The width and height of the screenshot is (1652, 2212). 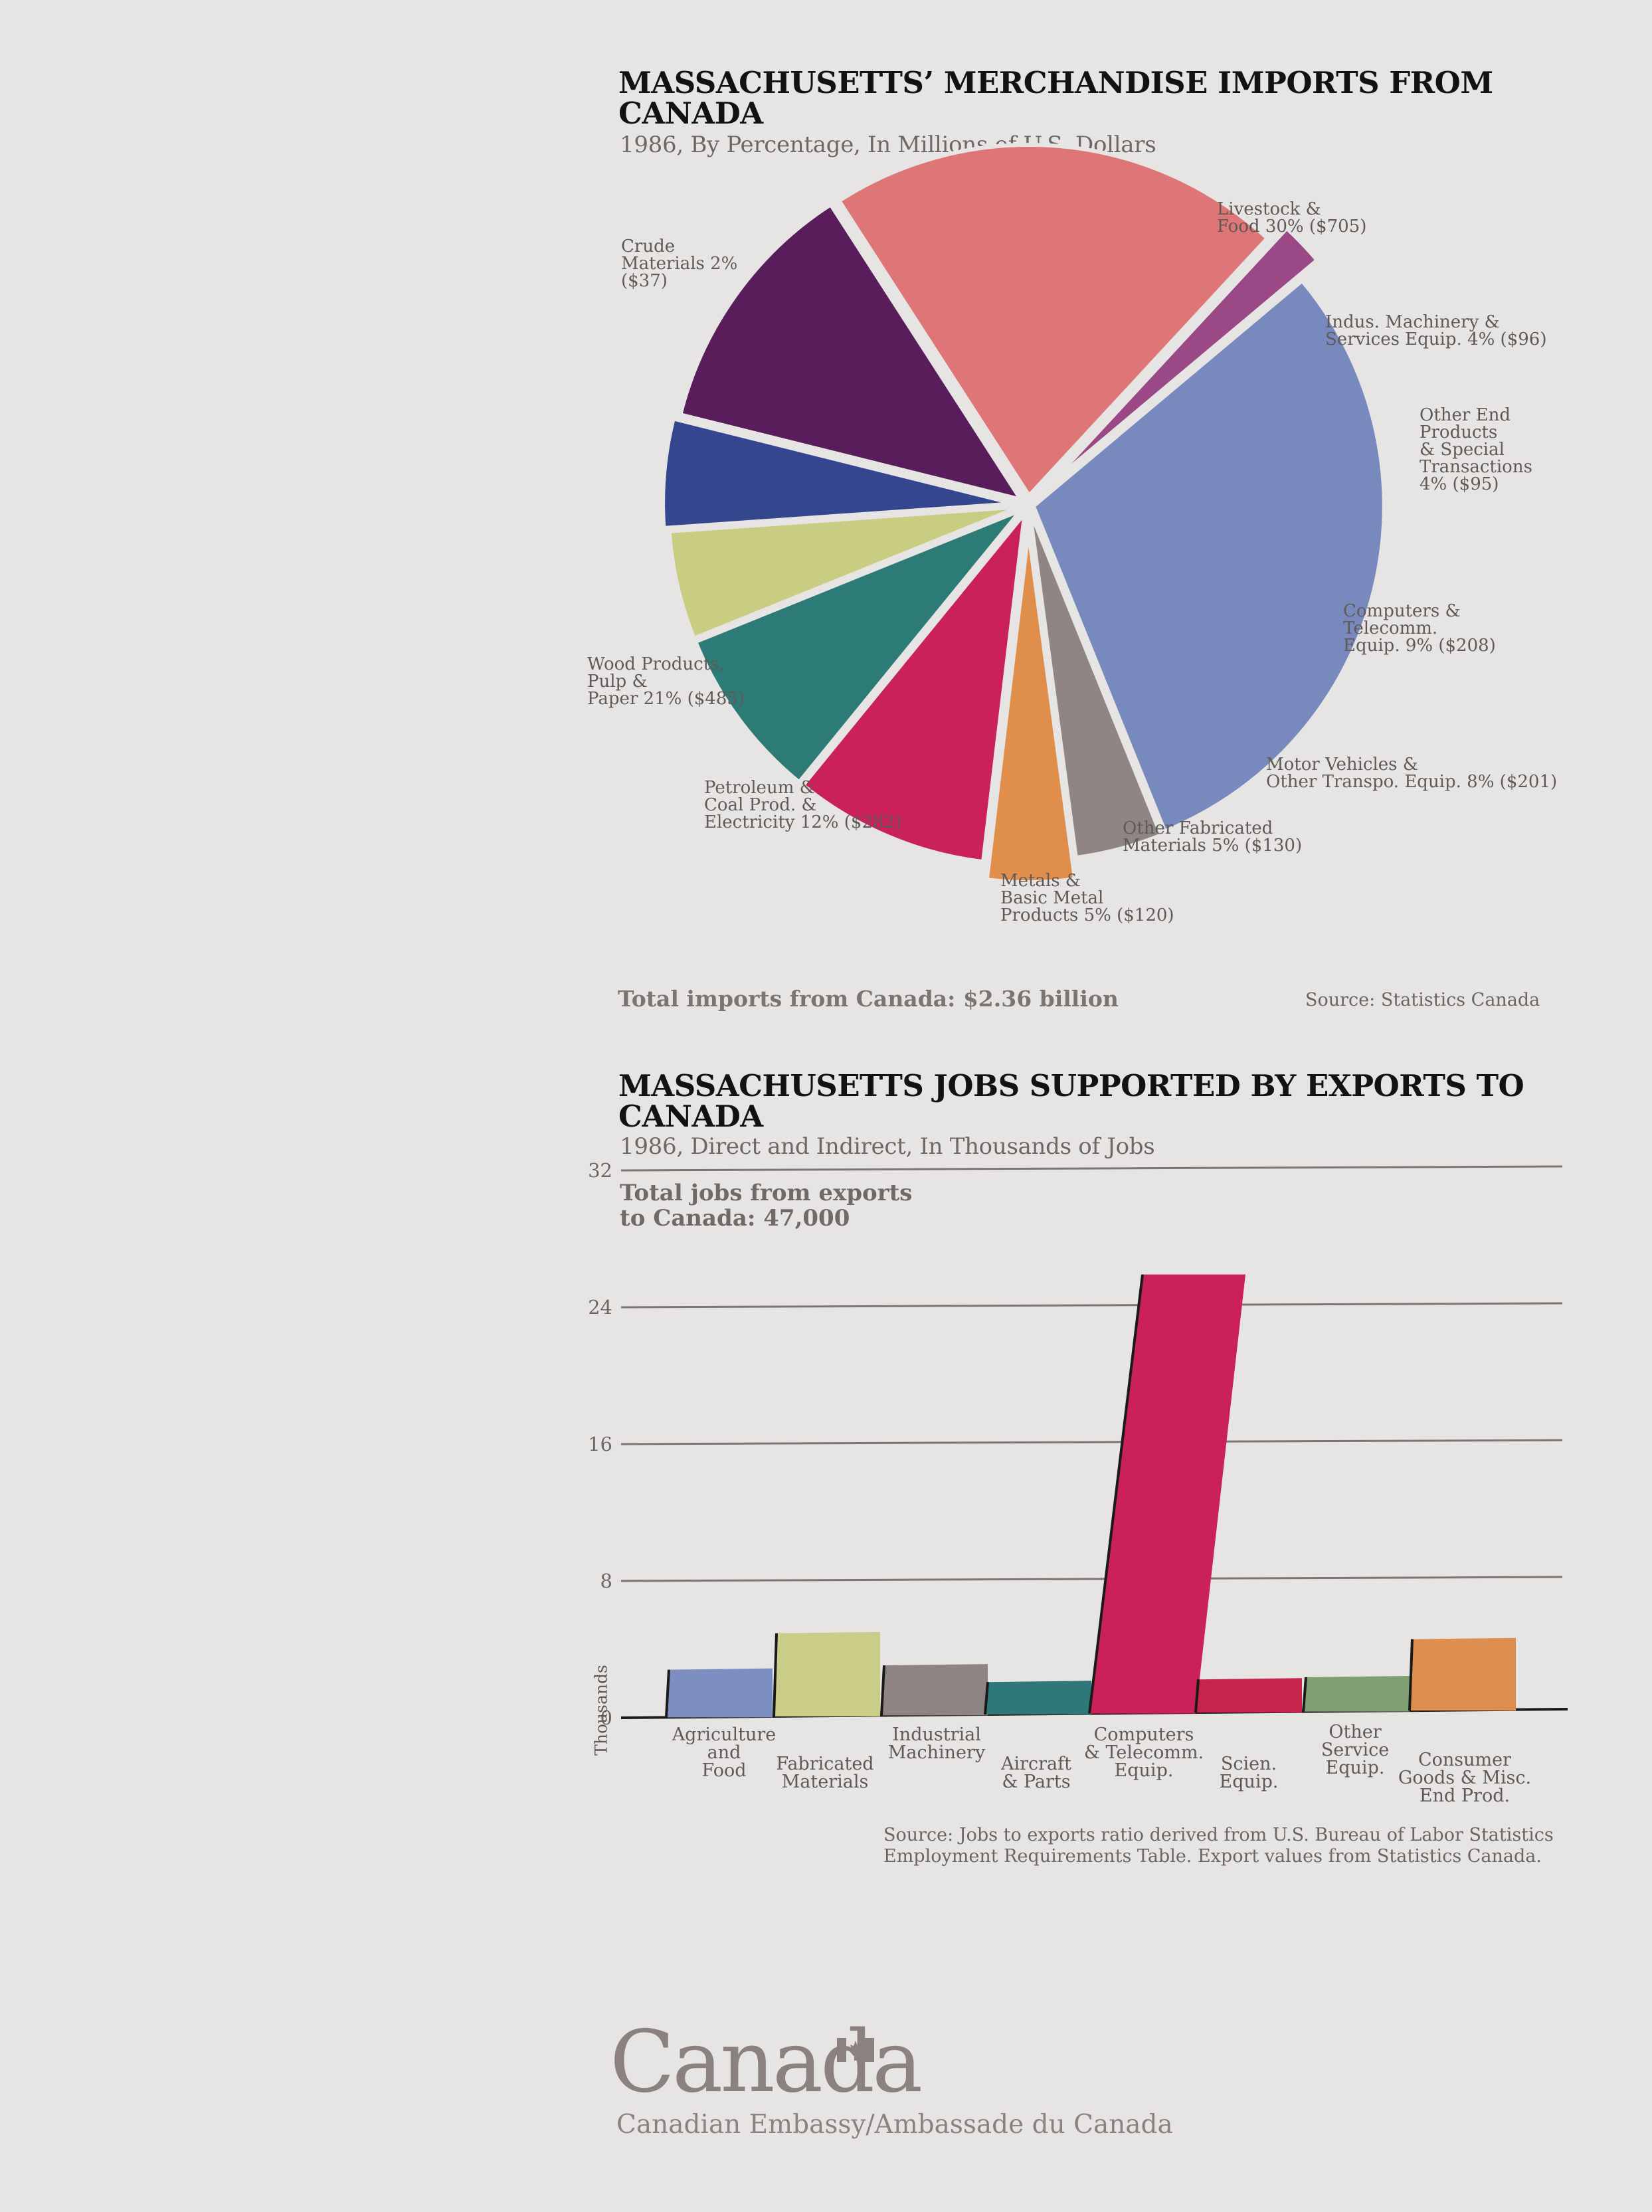 What do you see at coordinates (1096, 684) in the screenshot?
I see `pie-slice-machinery` at bounding box center [1096, 684].